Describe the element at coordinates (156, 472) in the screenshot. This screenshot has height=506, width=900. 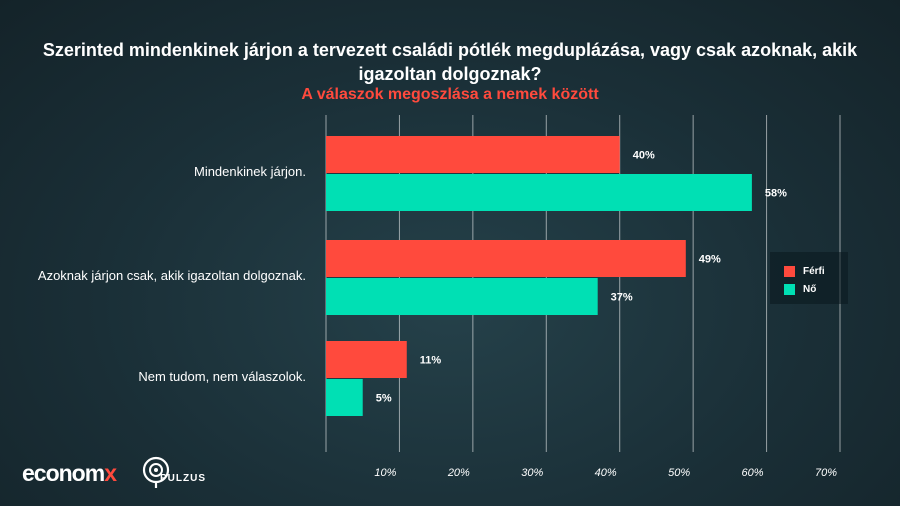
I see `pulse-circle-icon` at that location.